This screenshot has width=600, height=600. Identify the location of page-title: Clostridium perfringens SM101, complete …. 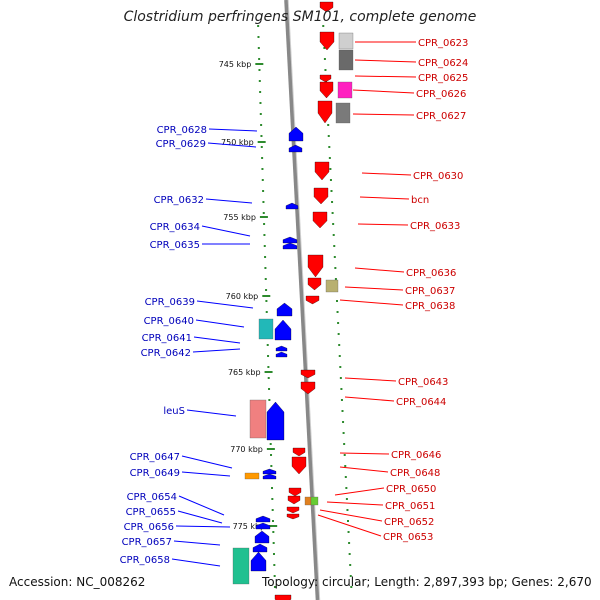
(300, 17).